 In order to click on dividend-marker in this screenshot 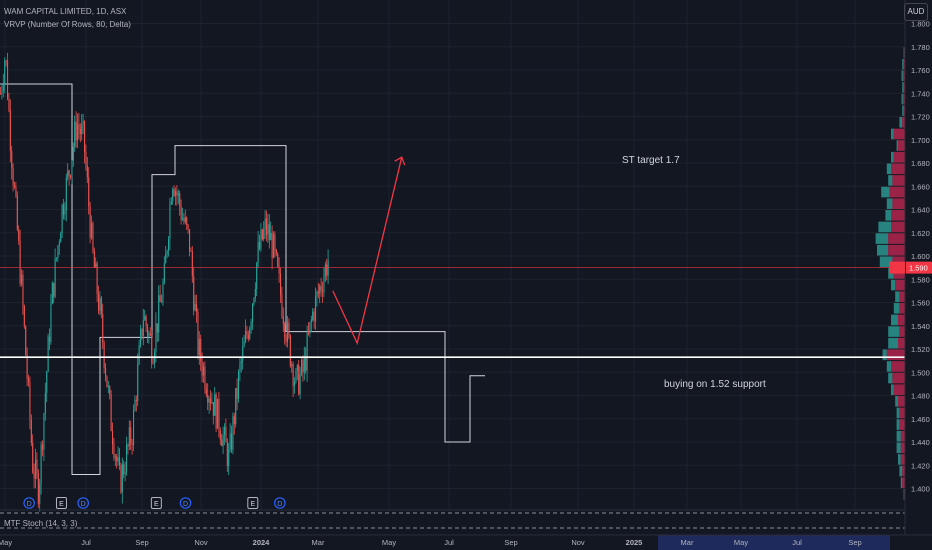, I will do `click(29, 503)`.